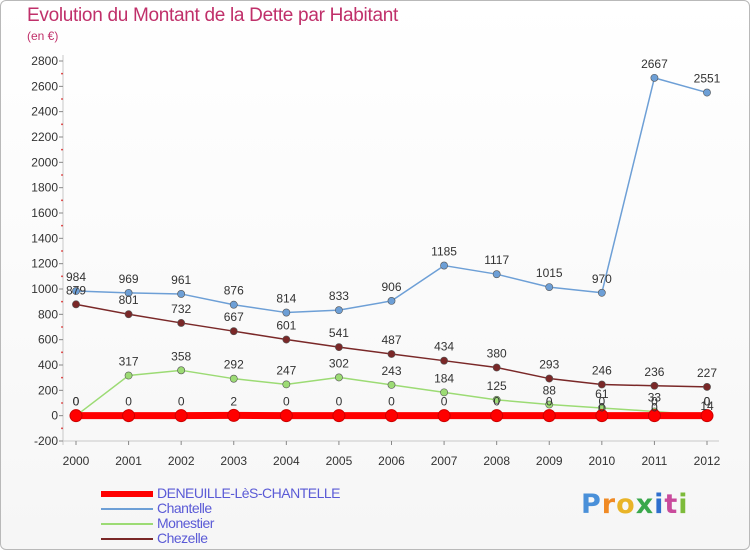  I want to click on x-tick-label: 2006, so click(391, 461).